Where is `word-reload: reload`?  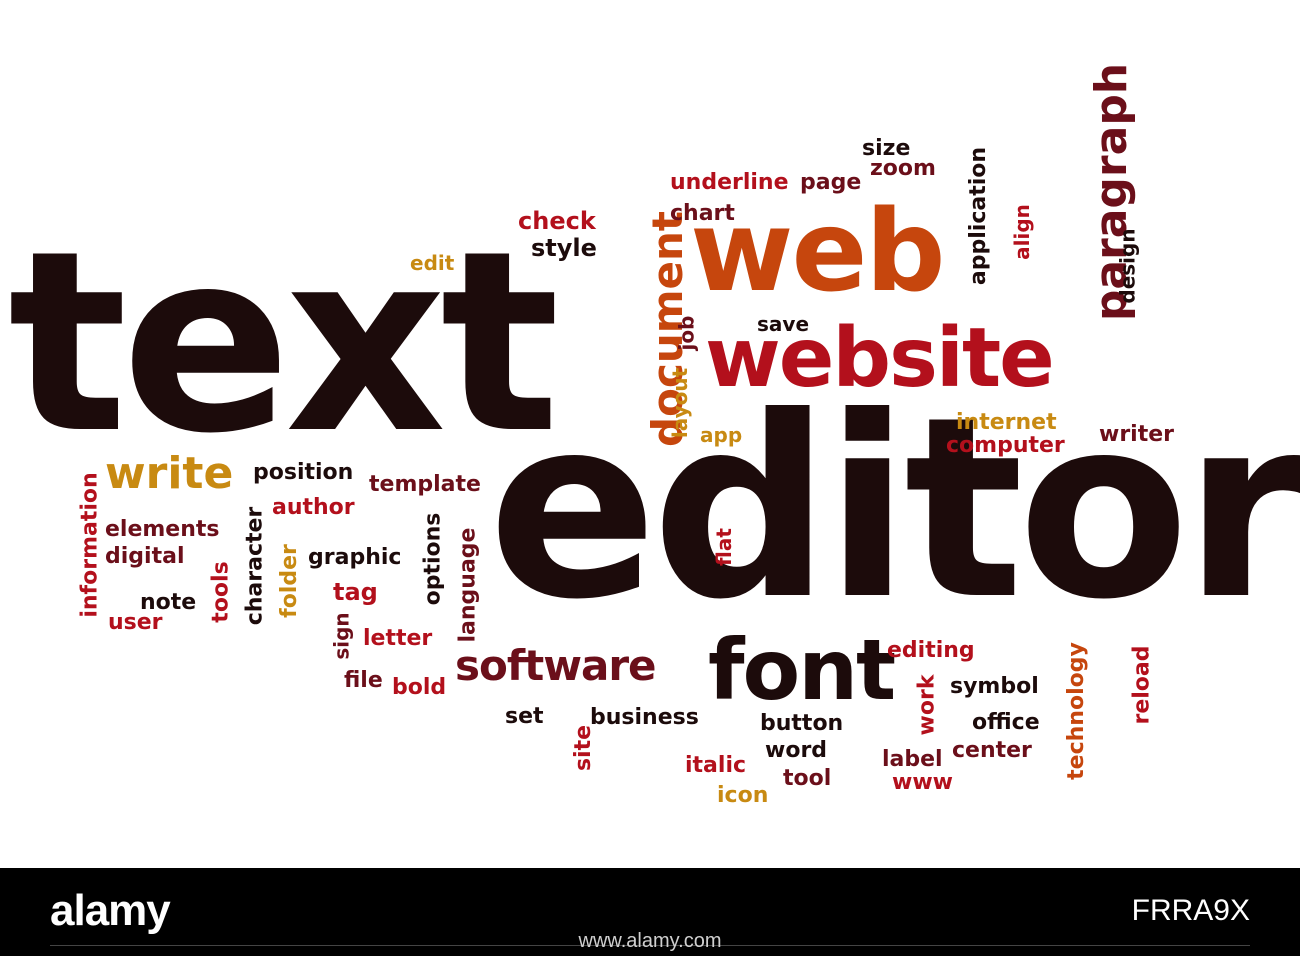 word-reload: reload is located at coordinates (1142, 685).